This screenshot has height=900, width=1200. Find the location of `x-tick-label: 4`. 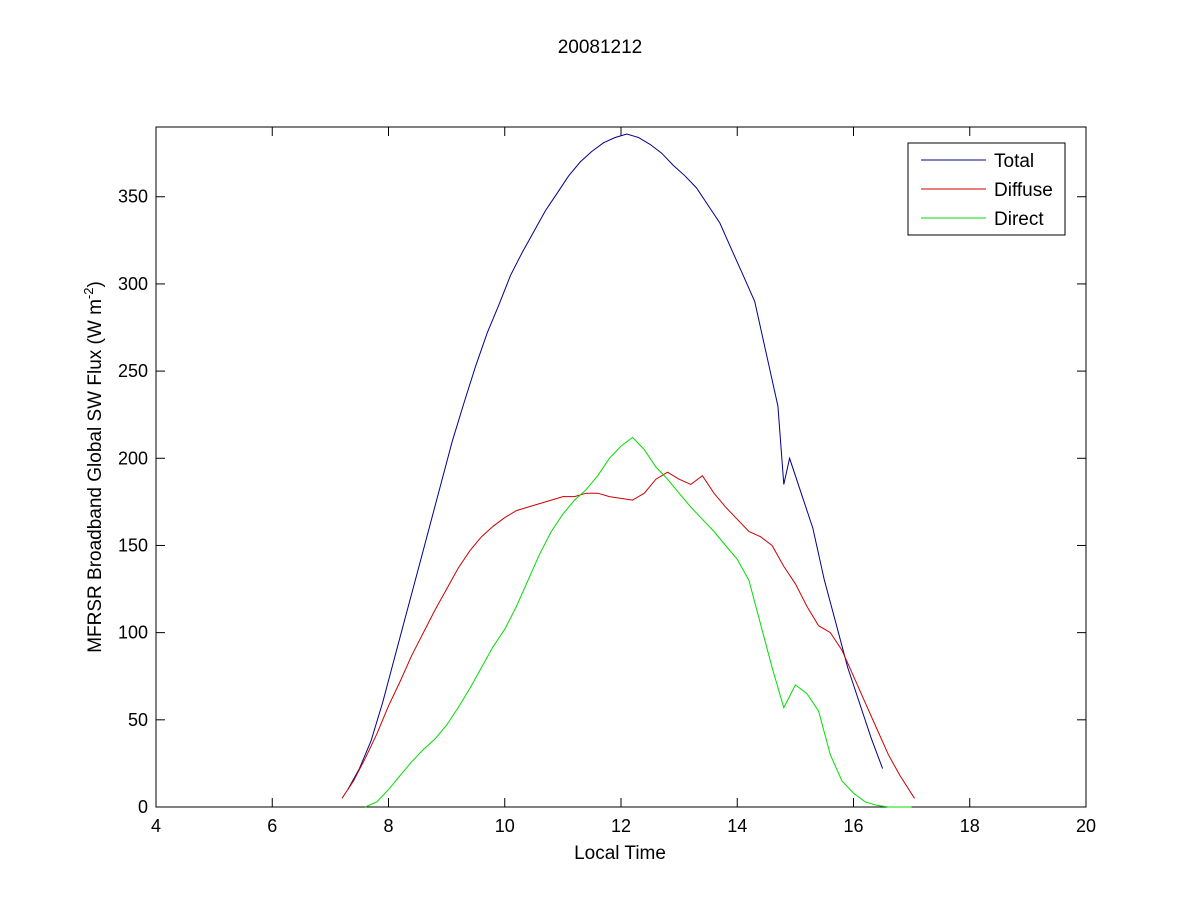

x-tick-label: 4 is located at coordinates (156, 826).